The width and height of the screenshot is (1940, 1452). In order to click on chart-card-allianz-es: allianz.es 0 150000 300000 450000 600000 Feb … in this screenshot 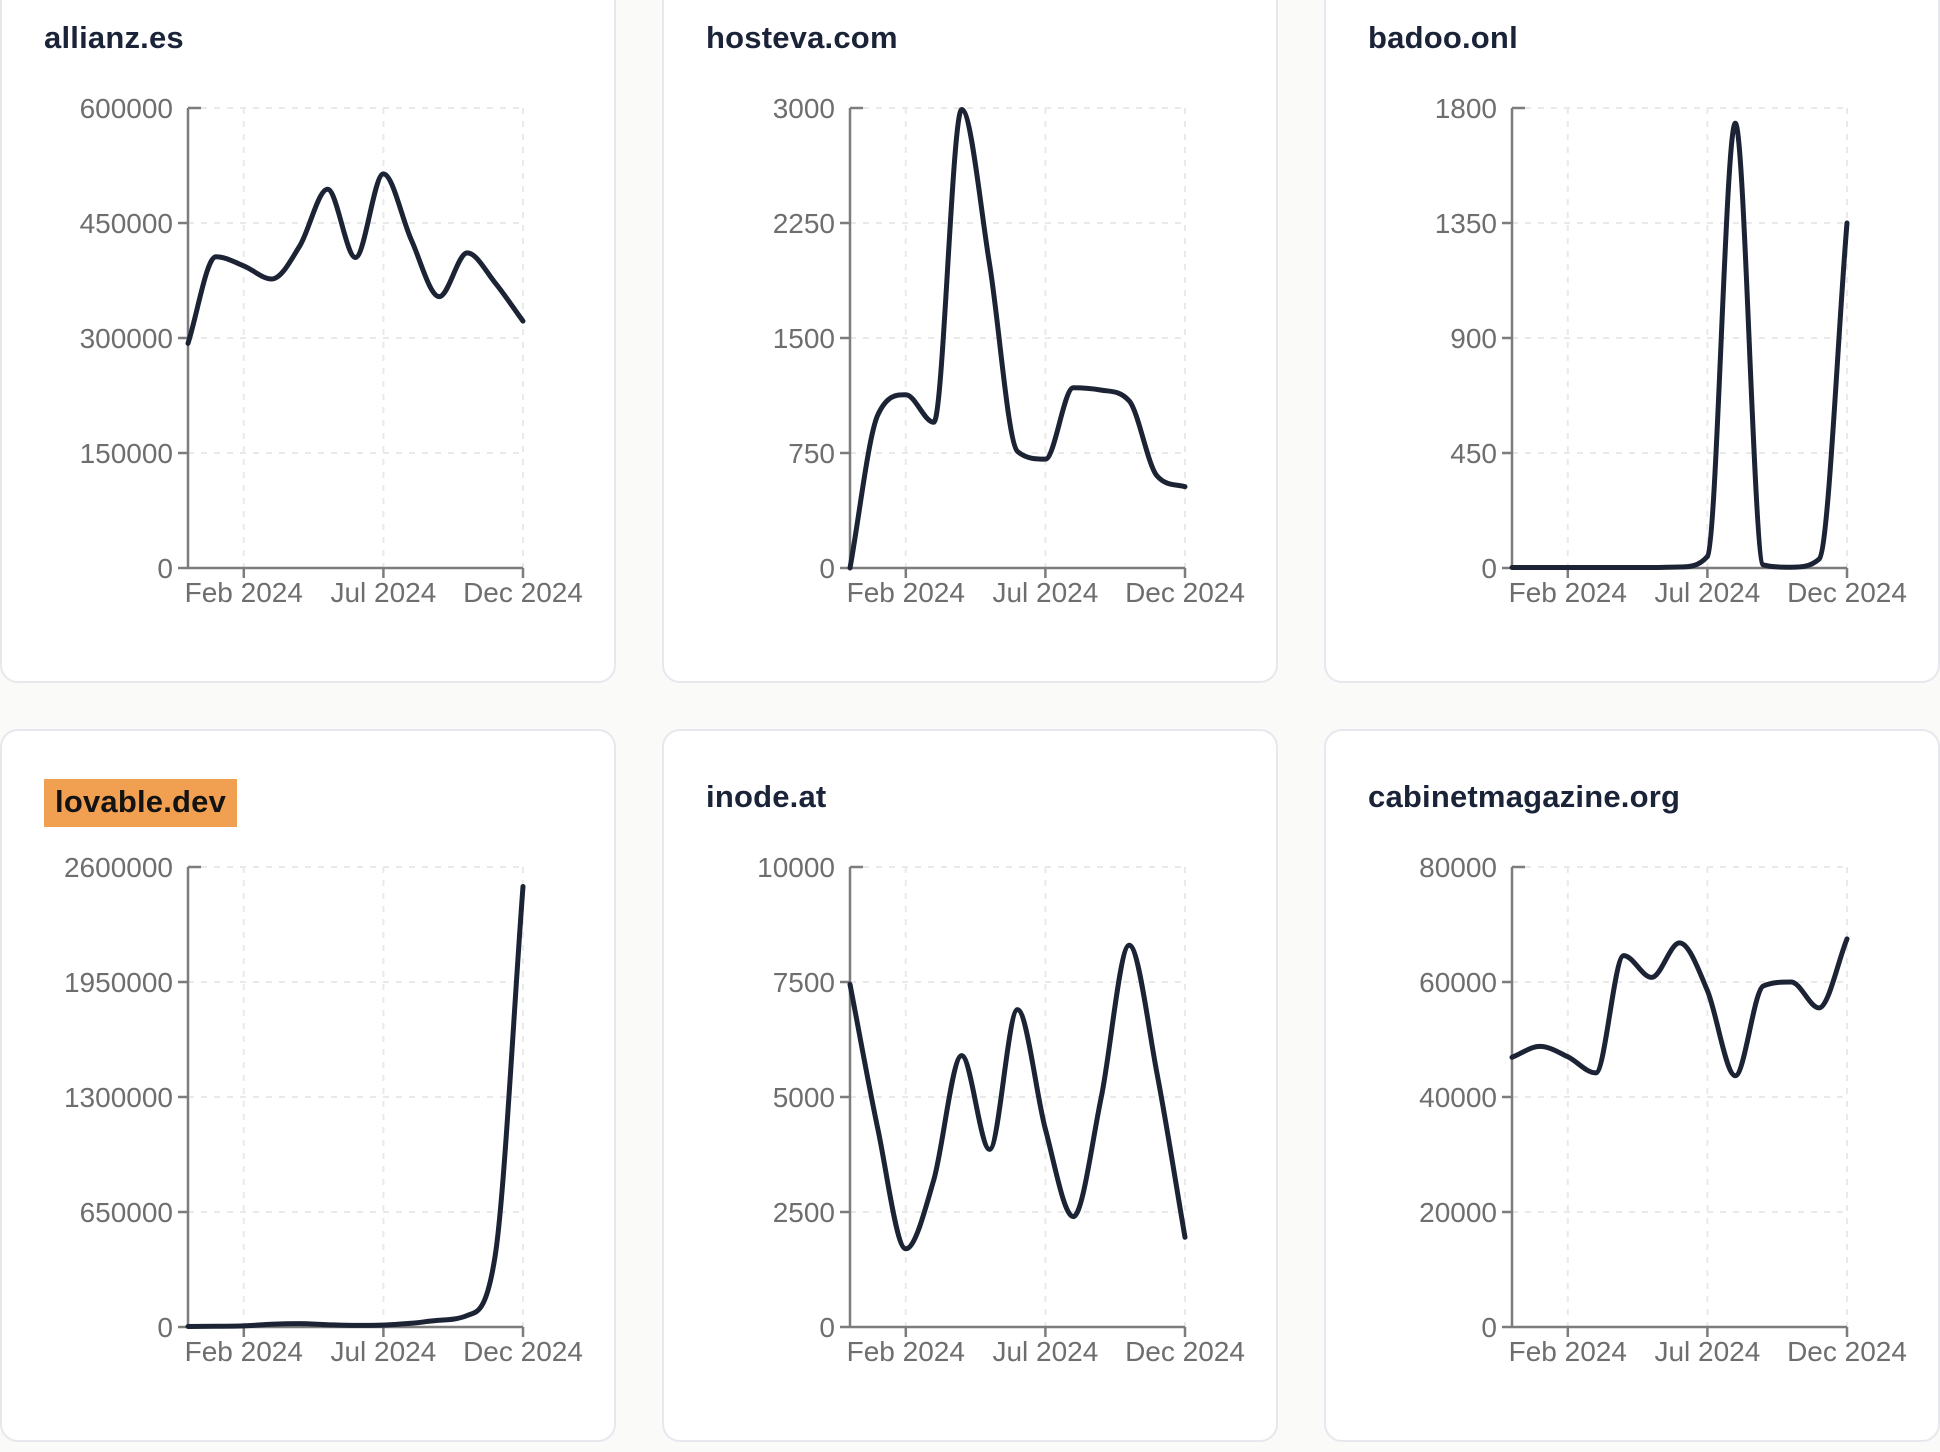, I will do `click(308, 341)`.